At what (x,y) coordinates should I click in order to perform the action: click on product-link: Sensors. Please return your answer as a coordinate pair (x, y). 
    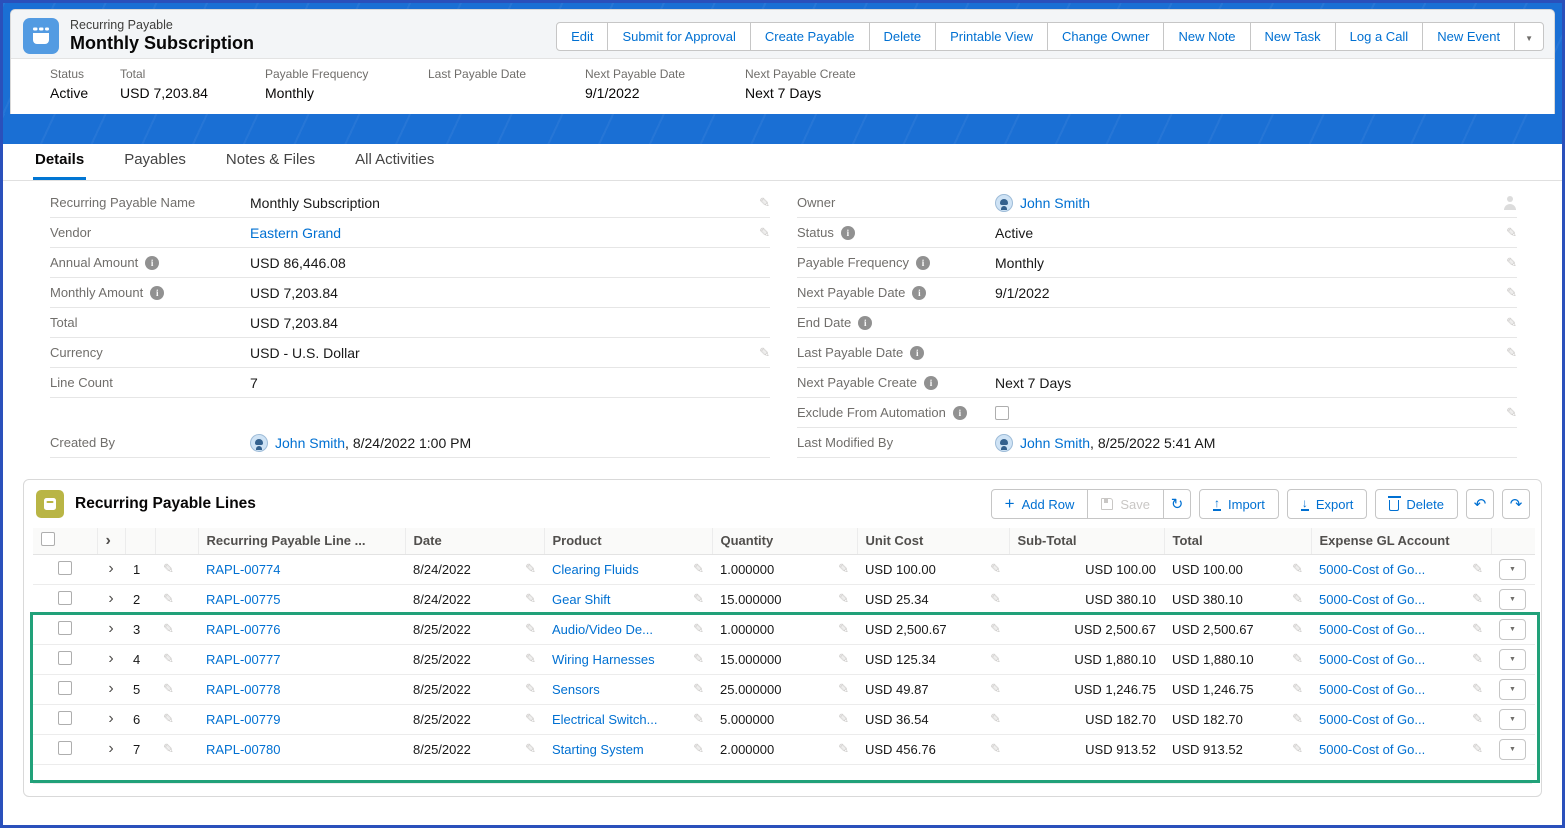
    Looking at the image, I should click on (576, 689).